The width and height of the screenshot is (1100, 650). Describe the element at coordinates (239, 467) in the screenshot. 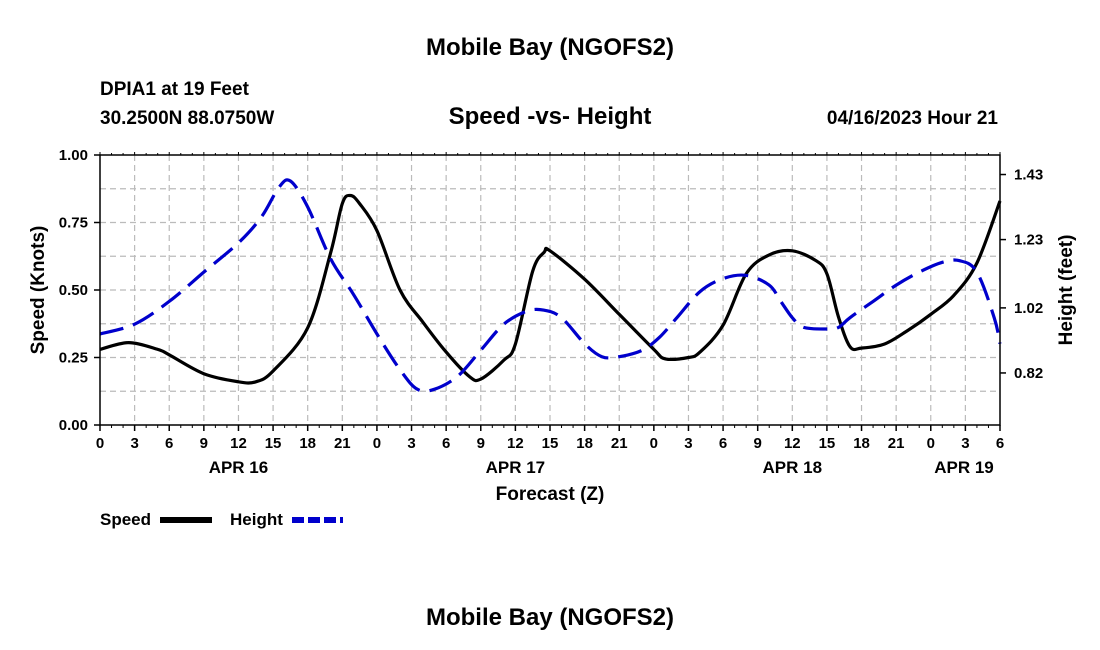

I see `date-label: APR 16` at that location.